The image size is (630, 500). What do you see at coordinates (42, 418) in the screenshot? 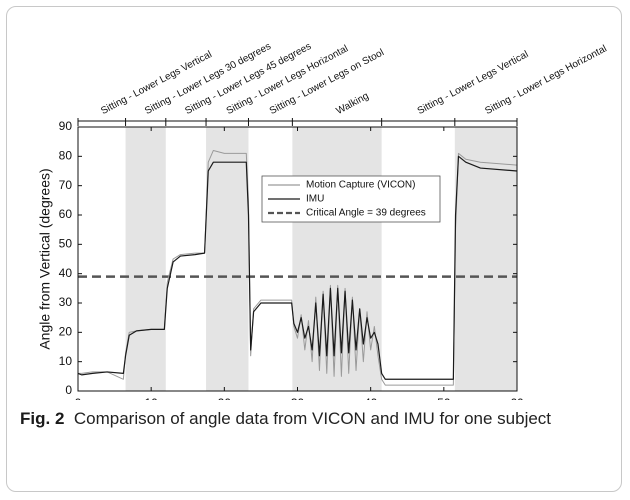
I see `caption-label: Fig. 2` at bounding box center [42, 418].